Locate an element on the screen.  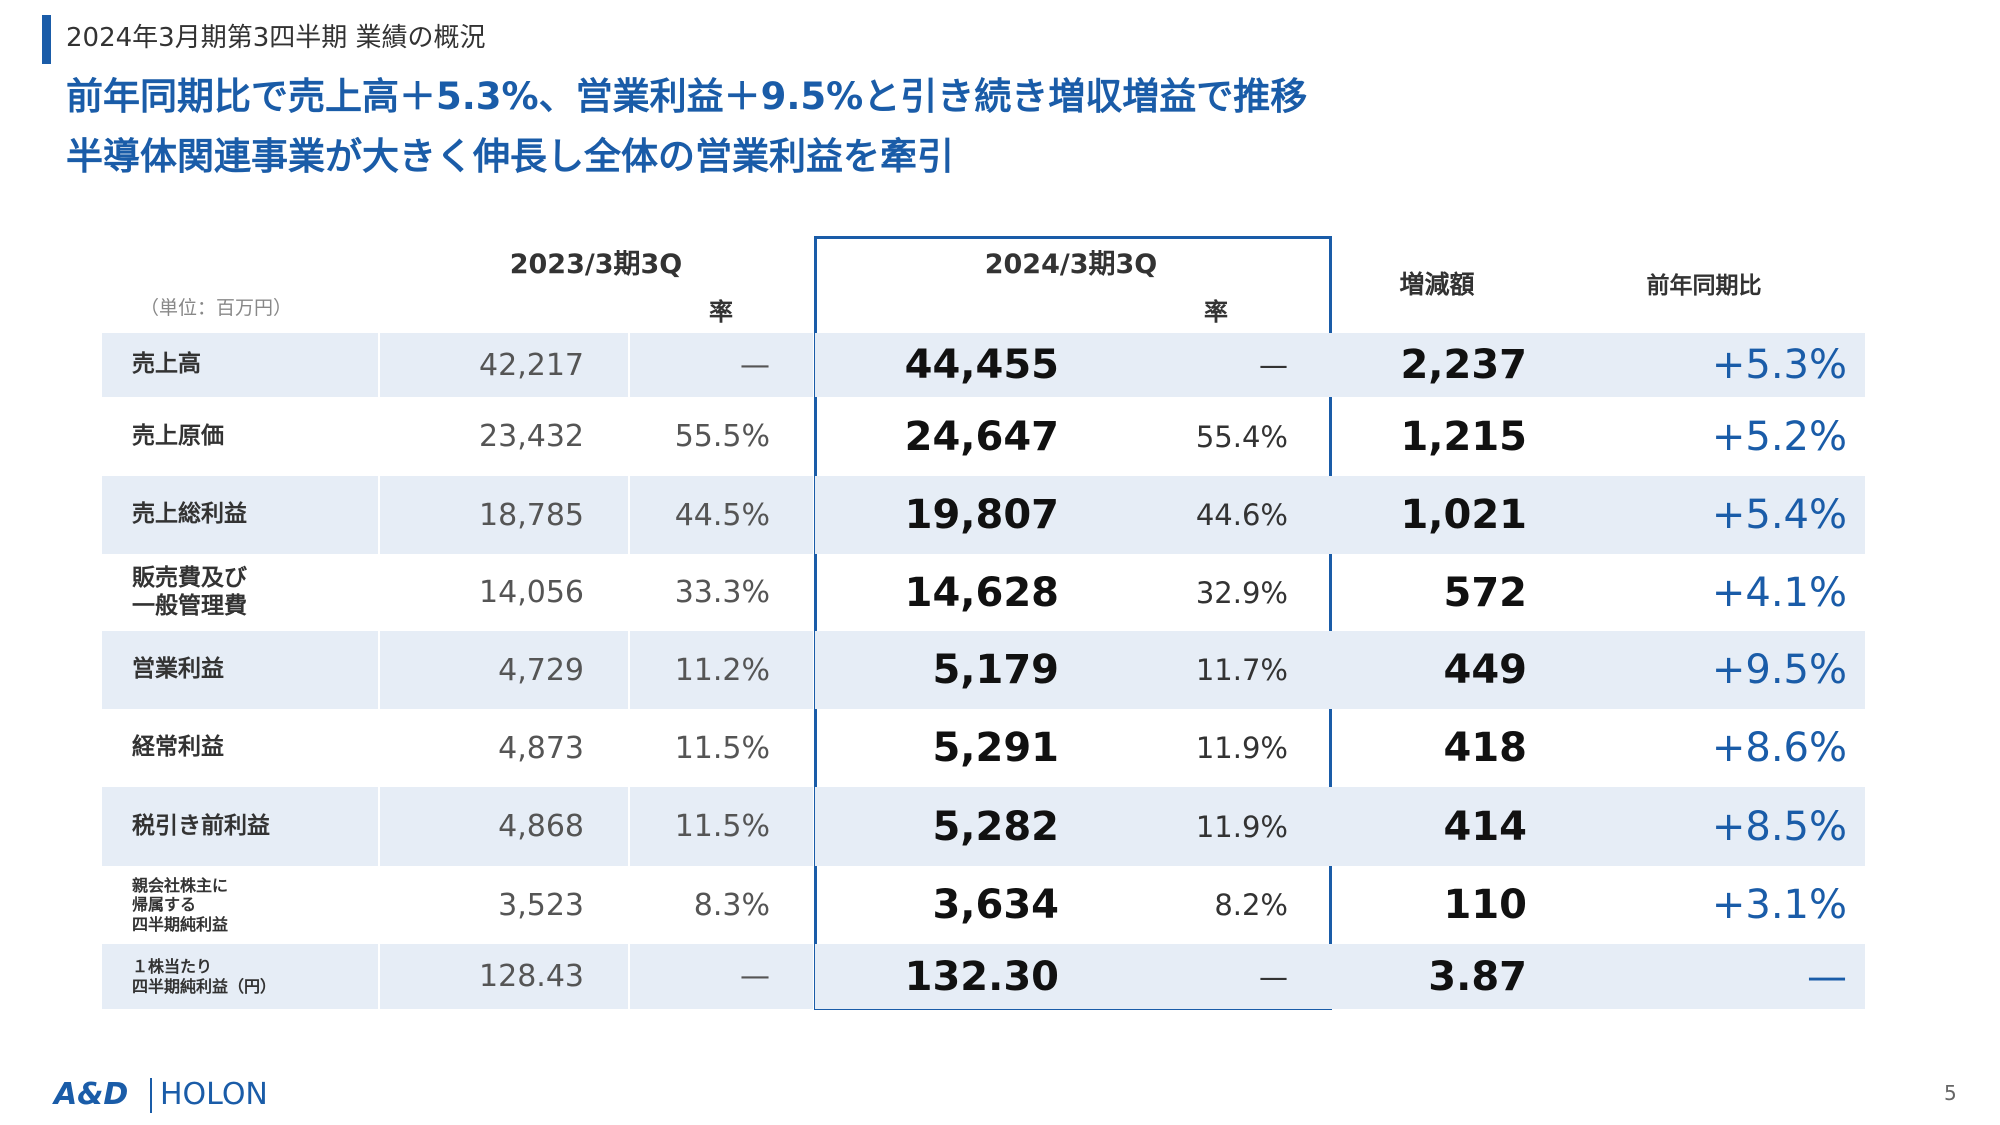
row-label: 売上総利益 is located at coordinates (189, 514).